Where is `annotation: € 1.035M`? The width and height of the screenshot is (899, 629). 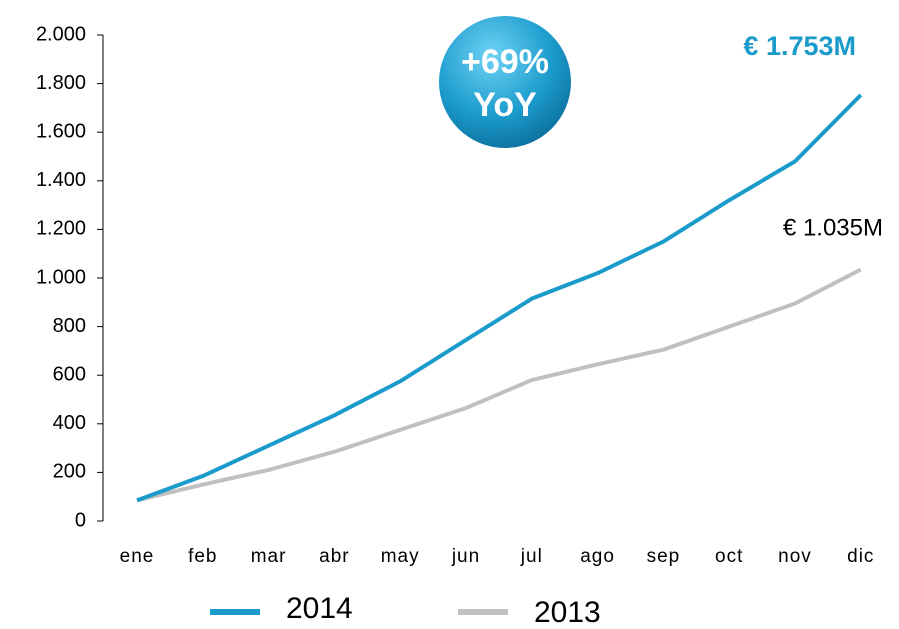 annotation: € 1.035M is located at coordinates (833, 227).